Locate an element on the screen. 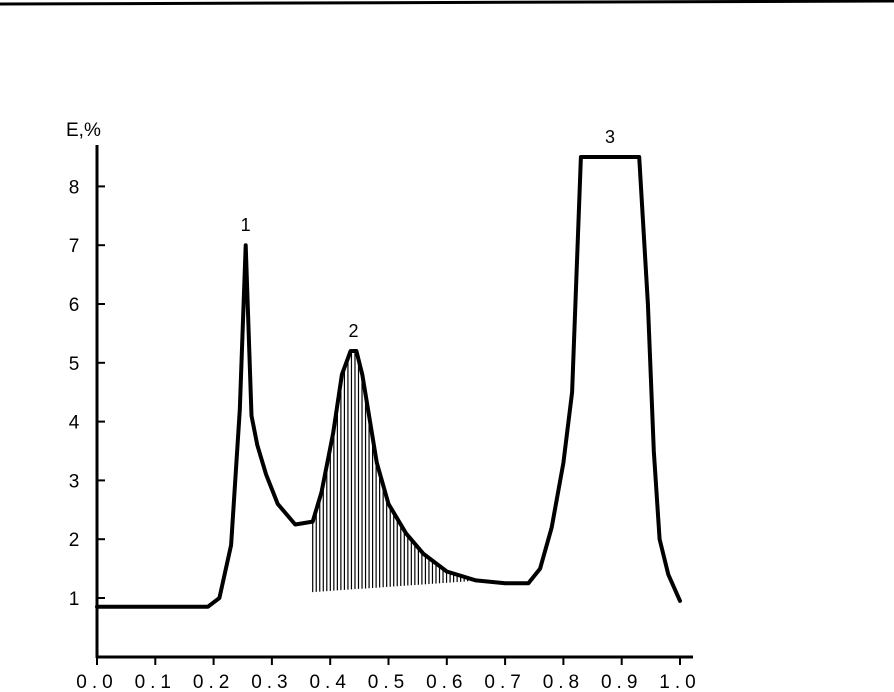 This screenshot has width=894, height=692. y-tick-label: 5 is located at coordinates (74, 364).